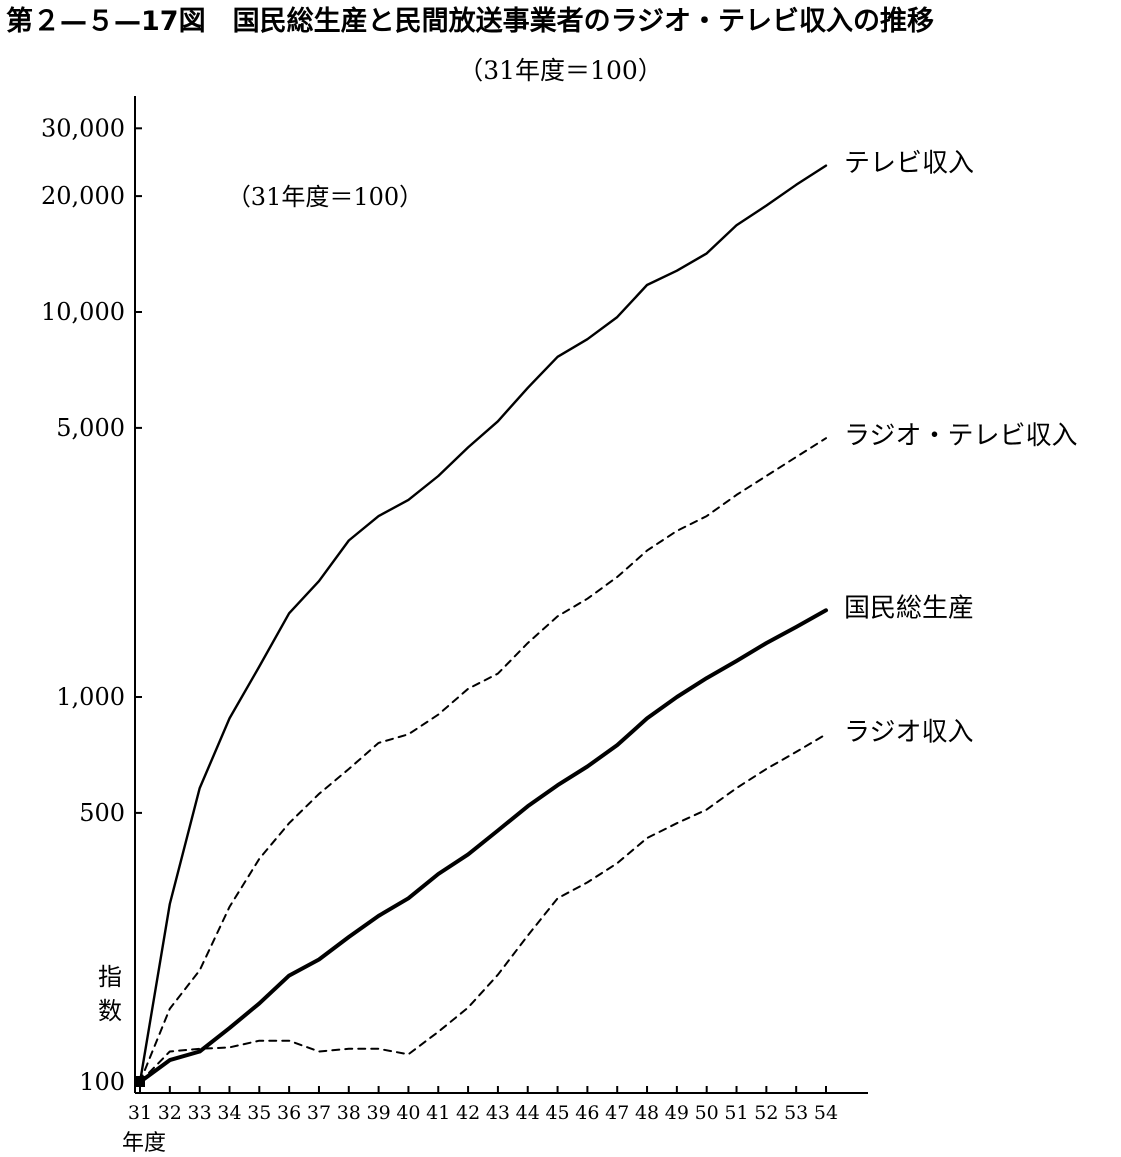 The height and width of the screenshot is (1157, 1121). What do you see at coordinates (468, 1113) in the screenshot?
I see `x-tick-label: 42` at bounding box center [468, 1113].